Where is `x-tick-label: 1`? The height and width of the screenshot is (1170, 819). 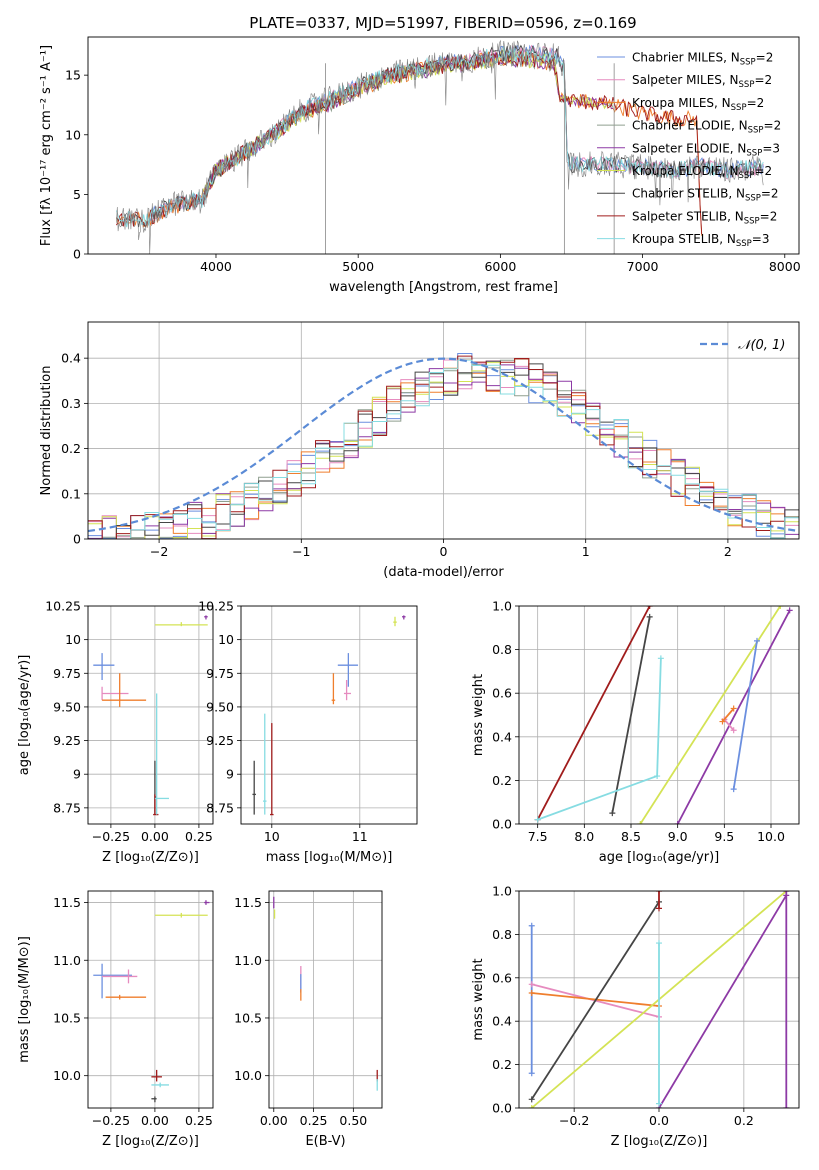
x-tick-label: 1 is located at coordinates (586, 551).